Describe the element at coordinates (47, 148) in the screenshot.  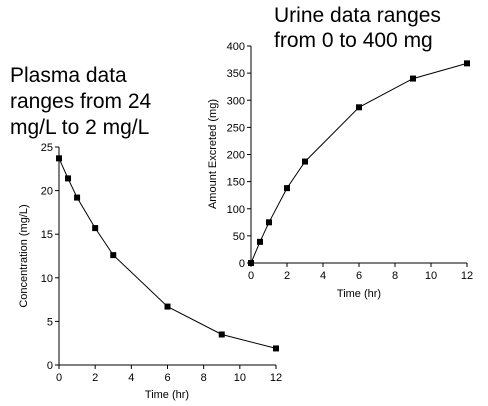
I see `y-tick-label: 25` at that location.